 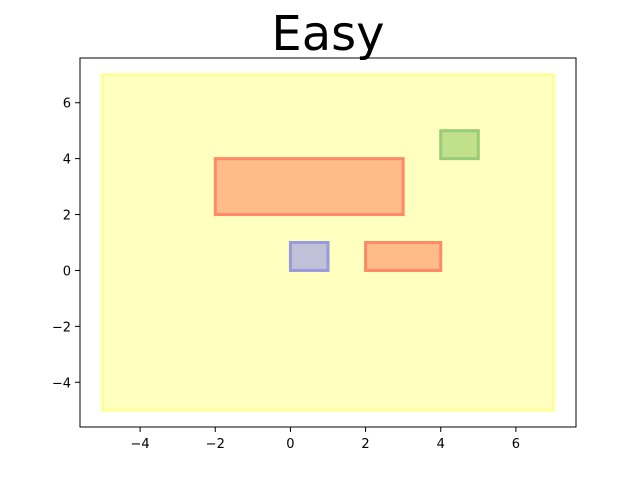 What do you see at coordinates (309, 187) in the screenshot?
I see `rect-orange-large` at bounding box center [309, 187].